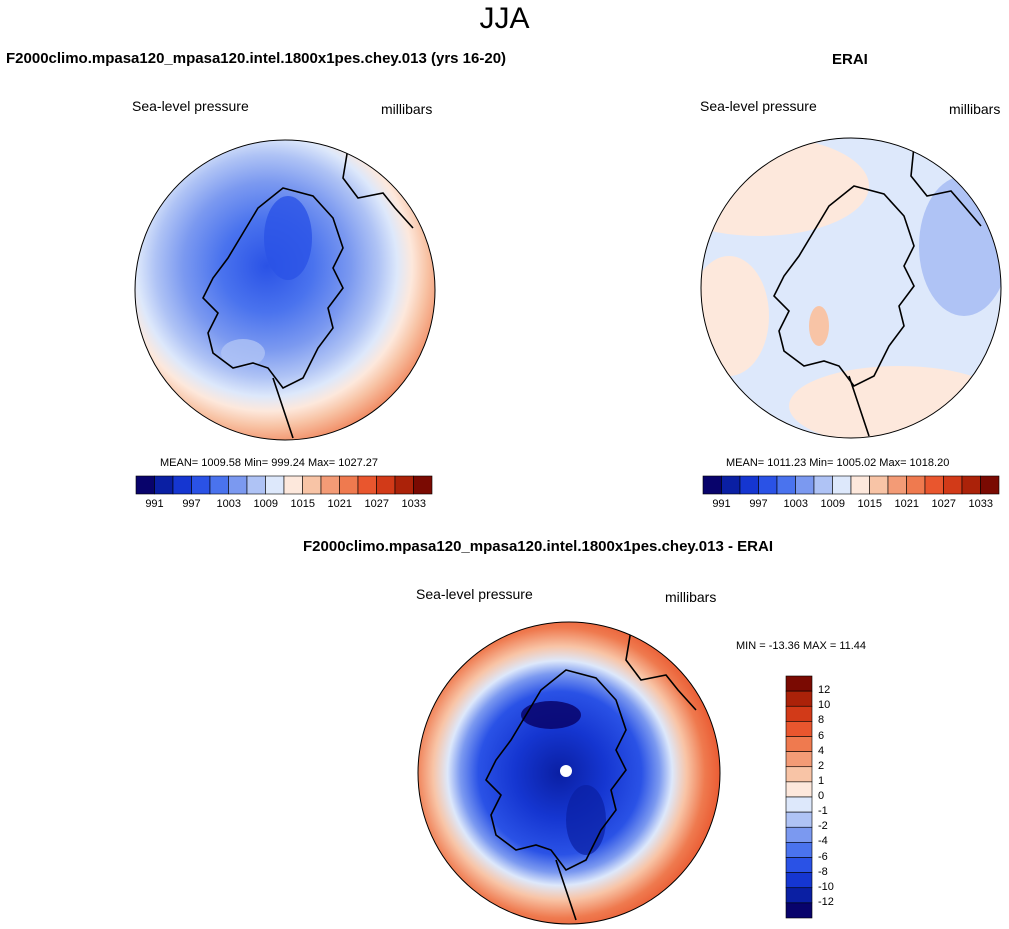 The width and height of the screenshot is (1009, 929). I want to click on obs-stats-text: MEAN= 1011.23 Min= 1005.02 Max= 1018.20, so click(838, 463).